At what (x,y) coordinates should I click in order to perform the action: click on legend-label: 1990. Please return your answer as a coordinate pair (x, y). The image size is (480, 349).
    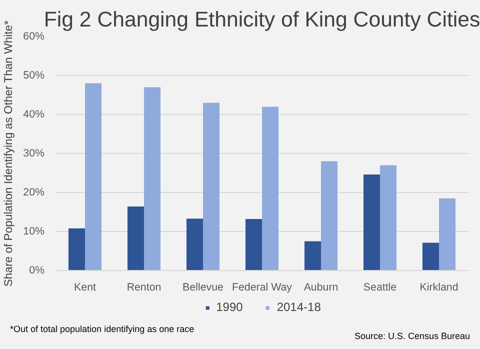
    Looking at the image, I should click on (229, 307).